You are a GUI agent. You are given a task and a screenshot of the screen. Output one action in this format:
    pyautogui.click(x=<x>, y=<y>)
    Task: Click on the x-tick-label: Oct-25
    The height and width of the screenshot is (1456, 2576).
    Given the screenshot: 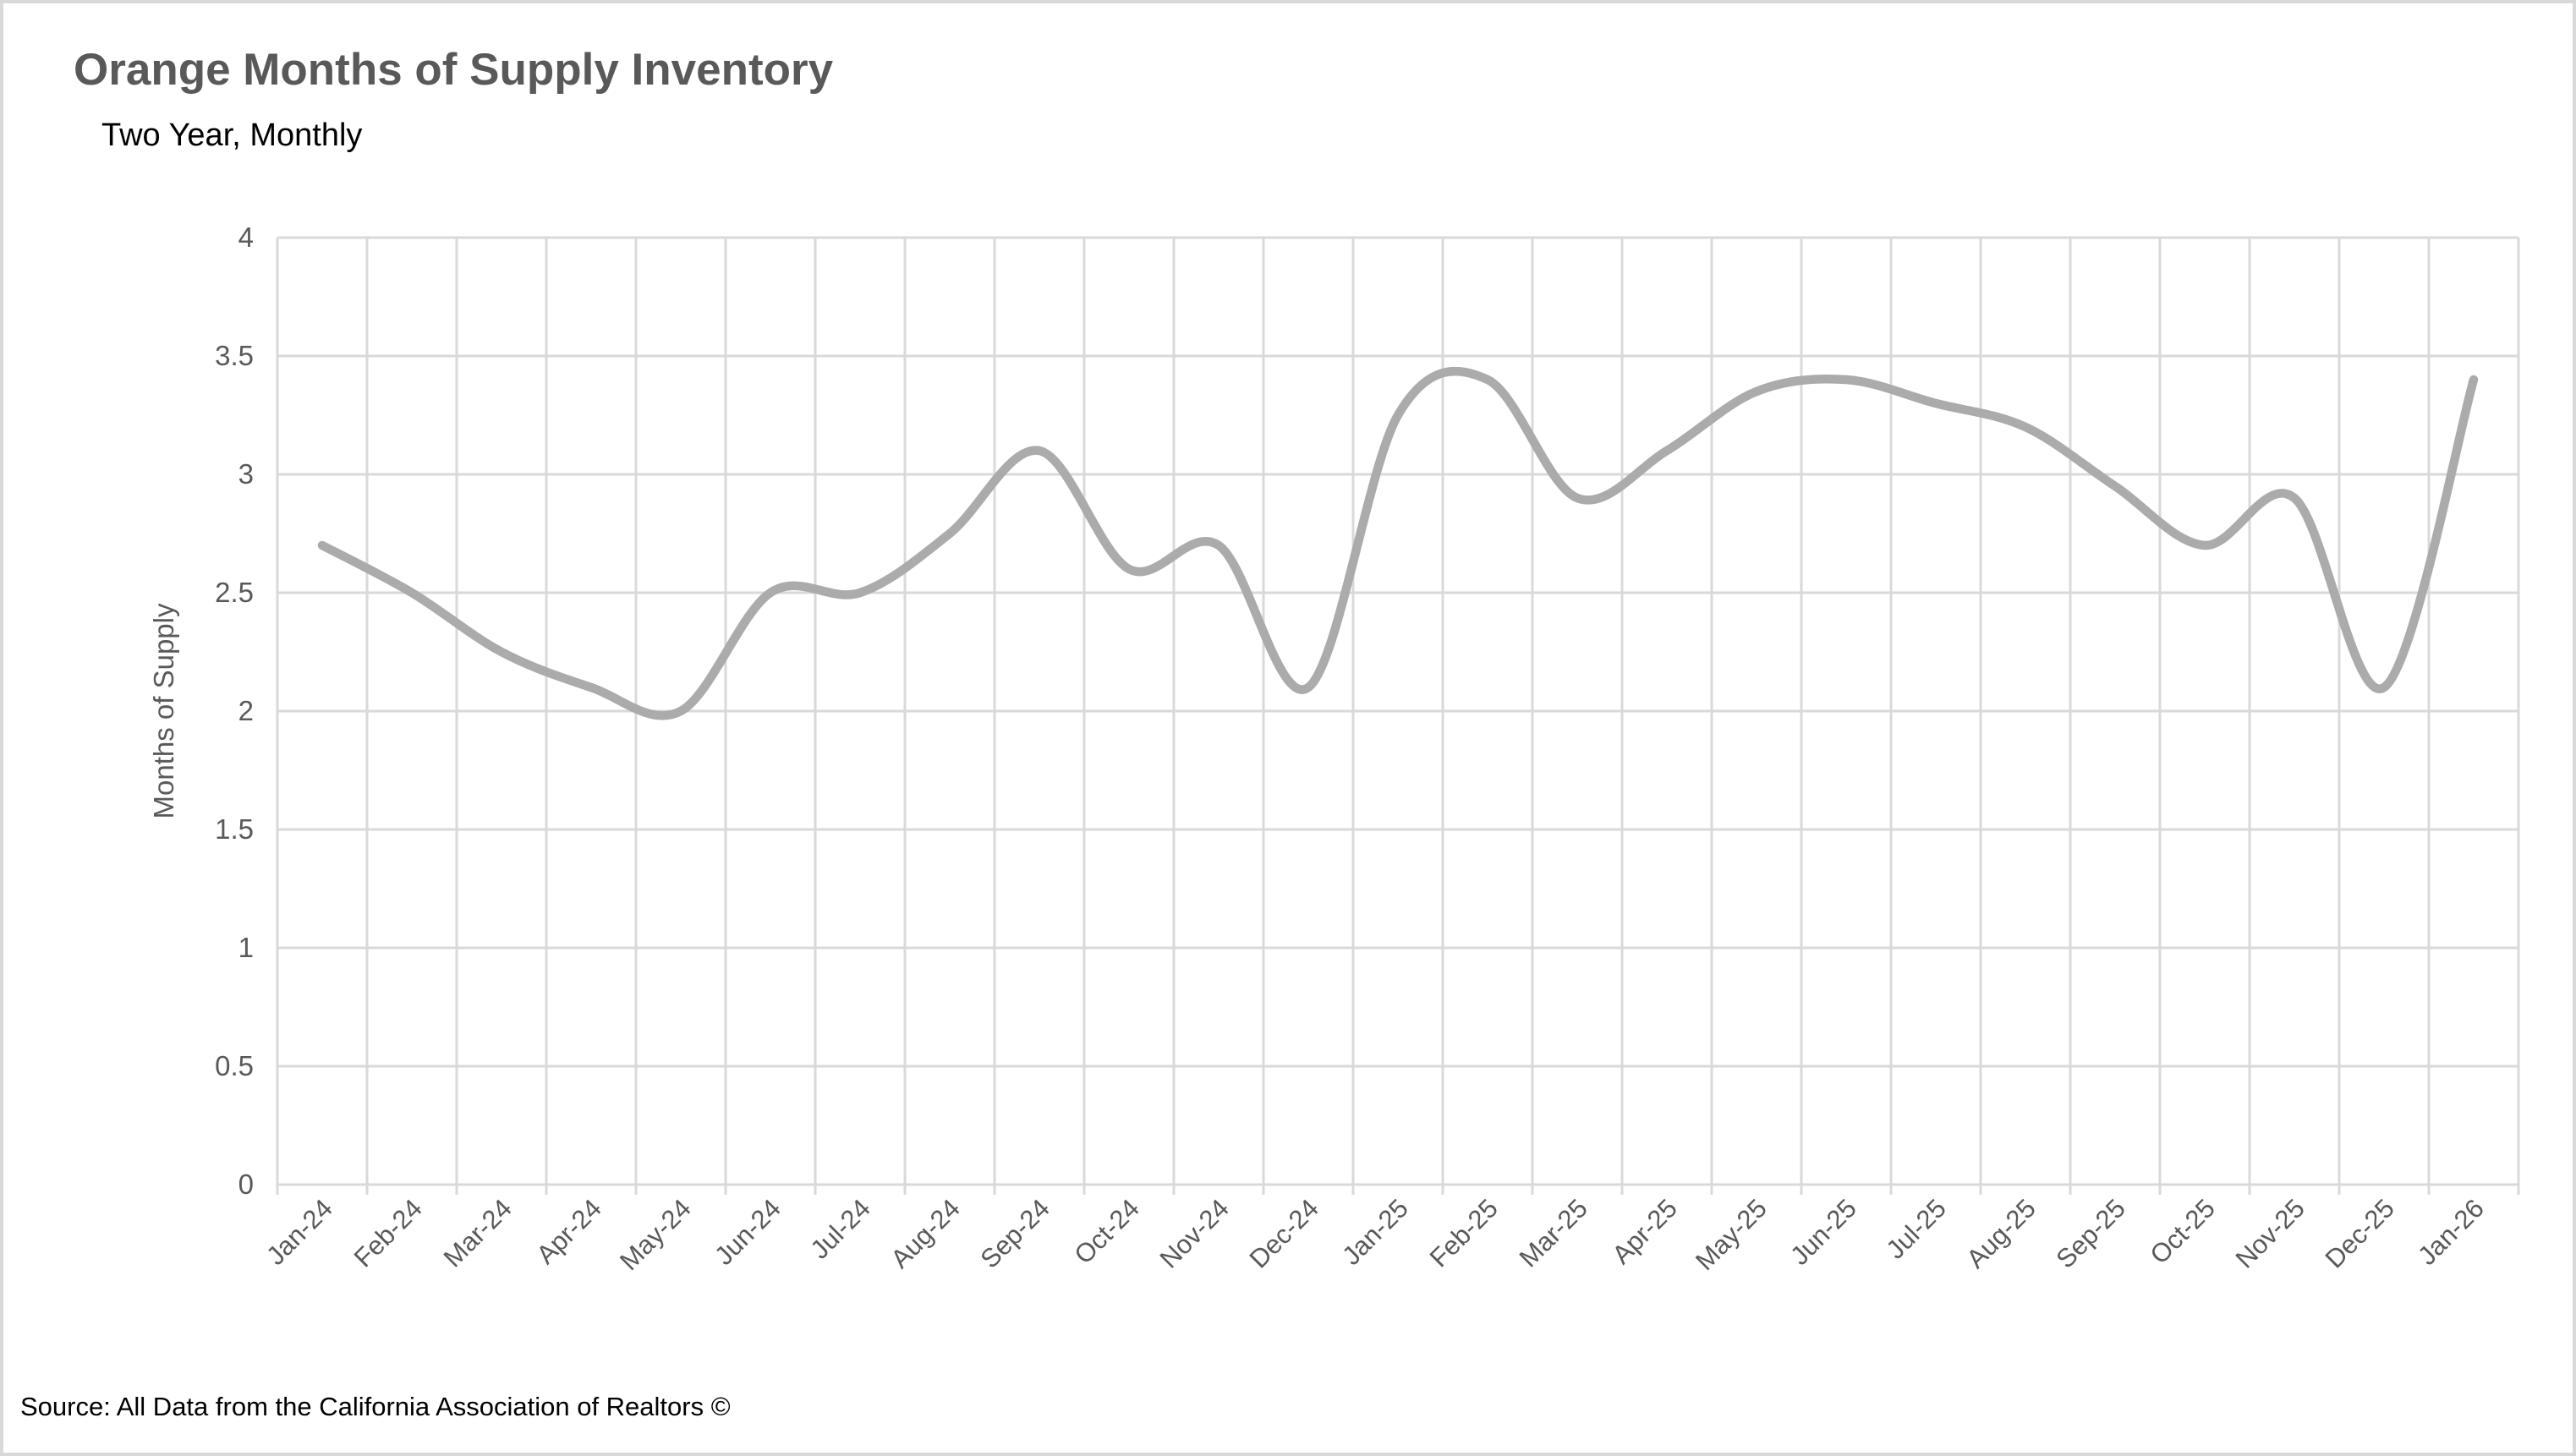 What is the action you would take?
    pyautogui.click(x=2182, y=1231)
    